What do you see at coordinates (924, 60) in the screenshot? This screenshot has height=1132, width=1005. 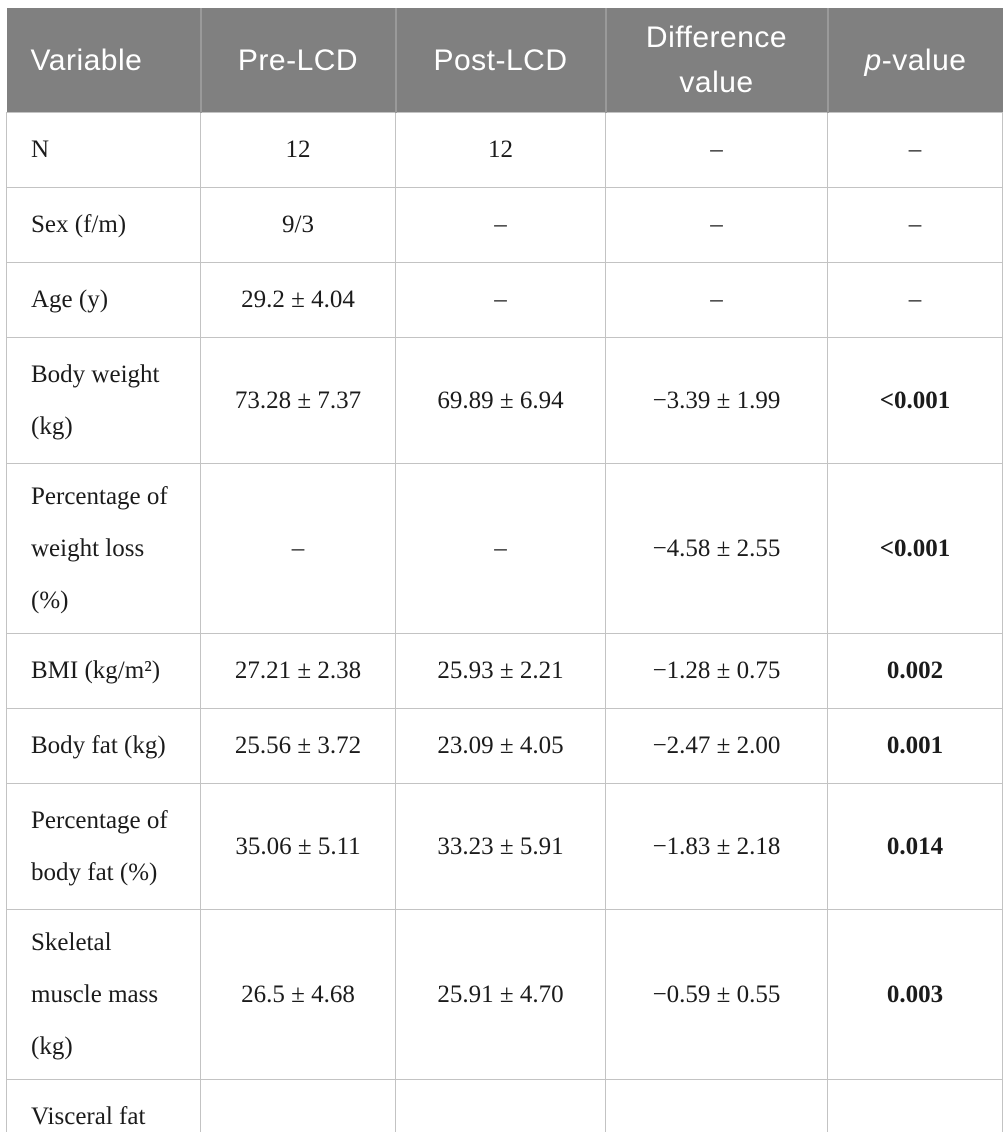 I see `p-rest: -value` at bounding box center [924, 60].